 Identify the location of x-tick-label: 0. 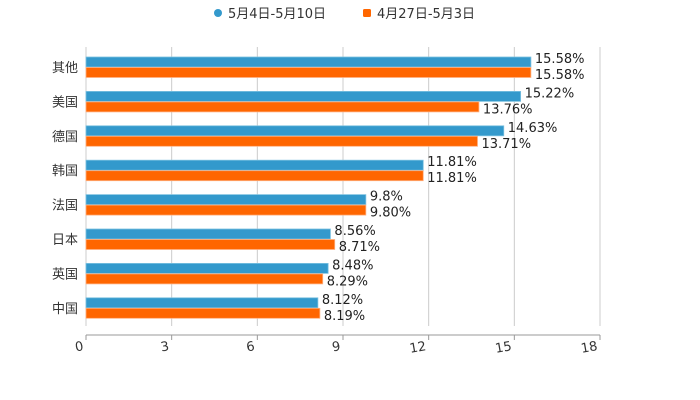
(79, 347).